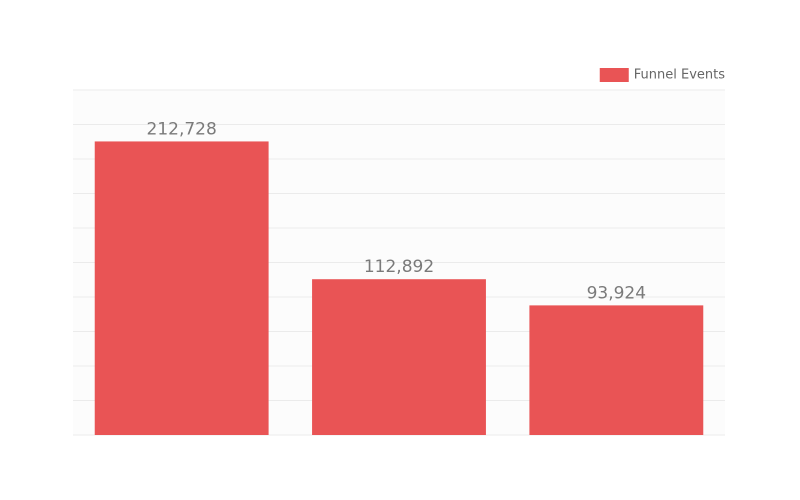 The width and height of the screenshot is (800, 500). Describe the element at coordinates (182, 129) in the screenshot. I see `value-label: 212,728` at that location.